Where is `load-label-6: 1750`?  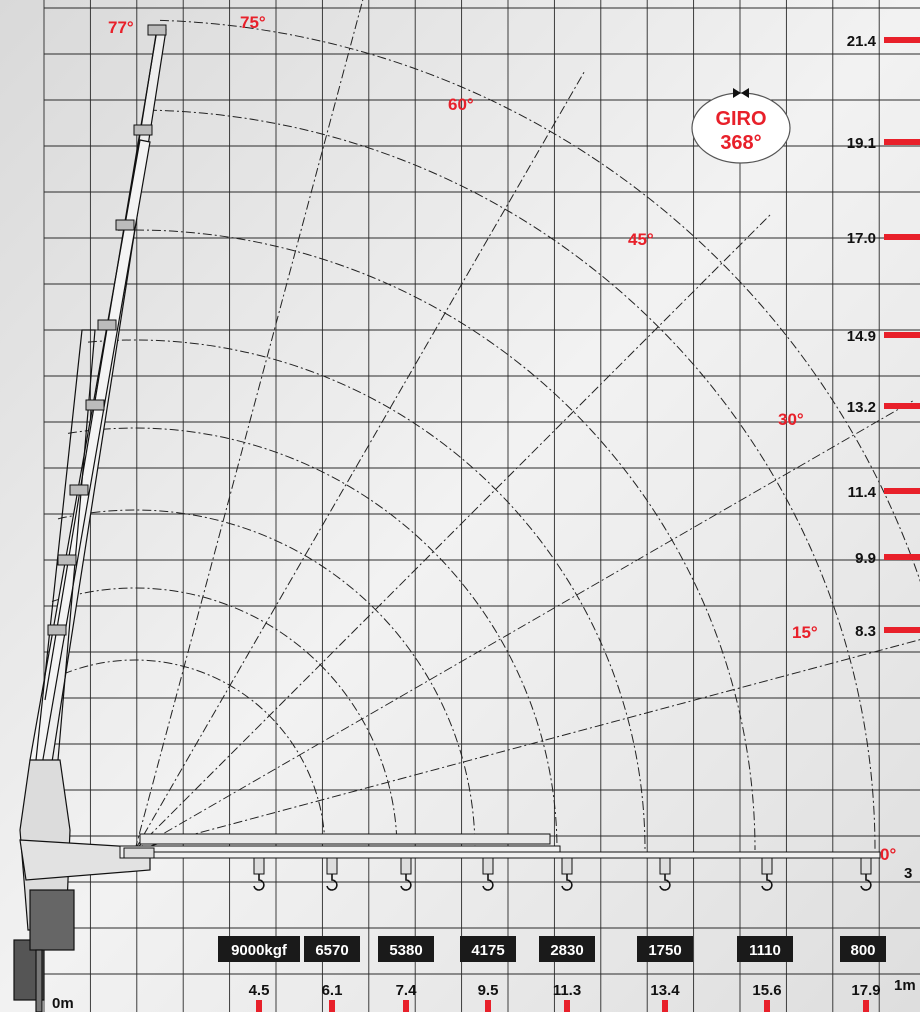 load-label-6: 1750 is located at coordinates (664, 950).